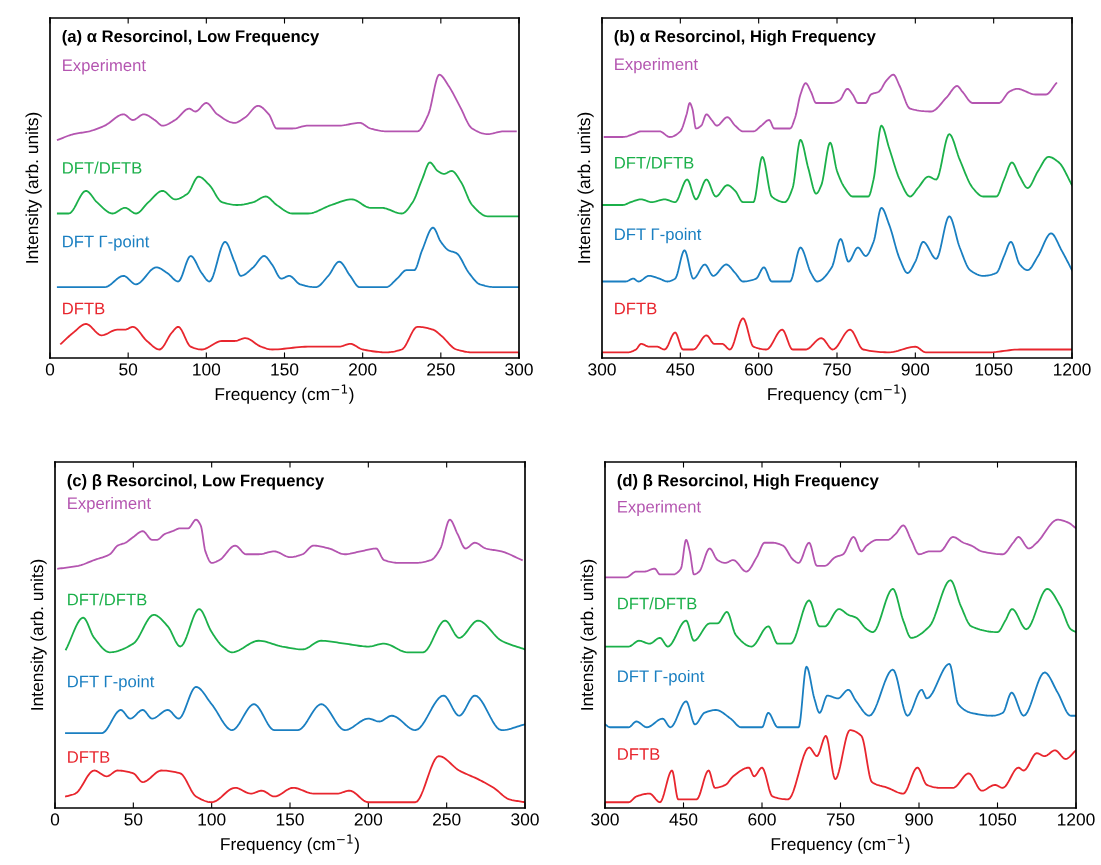 The width and height of the screenshot is (1101, 865). What do you see at coordinates (745, 37) in the screenshot?
I see `chart-title: (b) α Resorcinol, High Frequency` at bounding box center [745, 37].